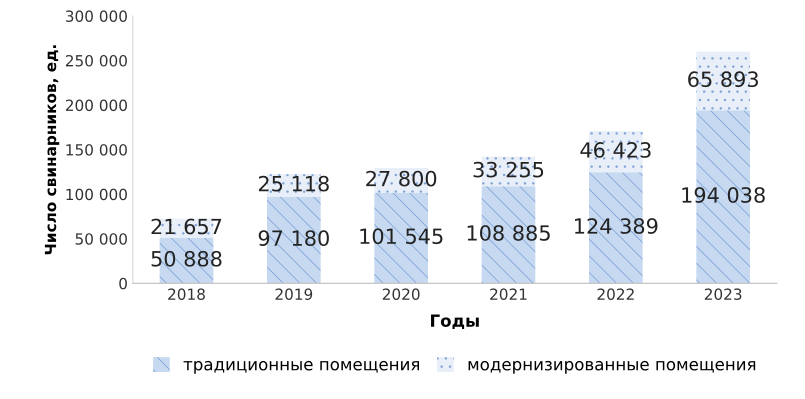 The image size is (805, 399). What do you see at coordinates (101, 239) in the screenshot?
I see `y-tick-label: 50 000` at bounding box center [101, 239].